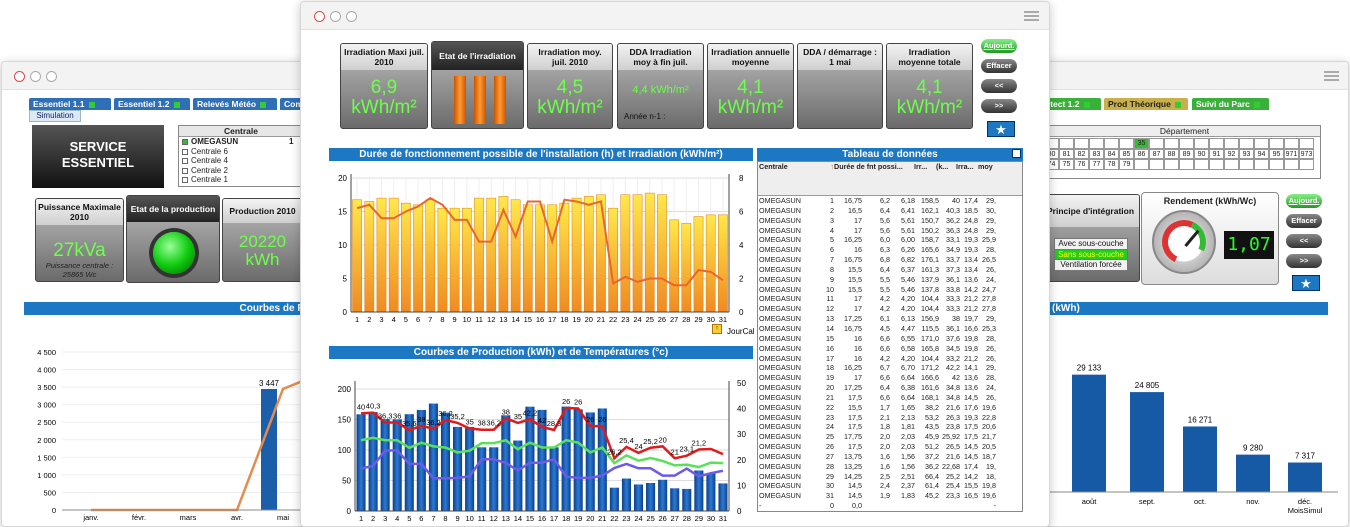 This screenshot has width=1350, height=527. I want to click on tab-essentiel-1-2: Essentiel 1.2, so click(152, 104).